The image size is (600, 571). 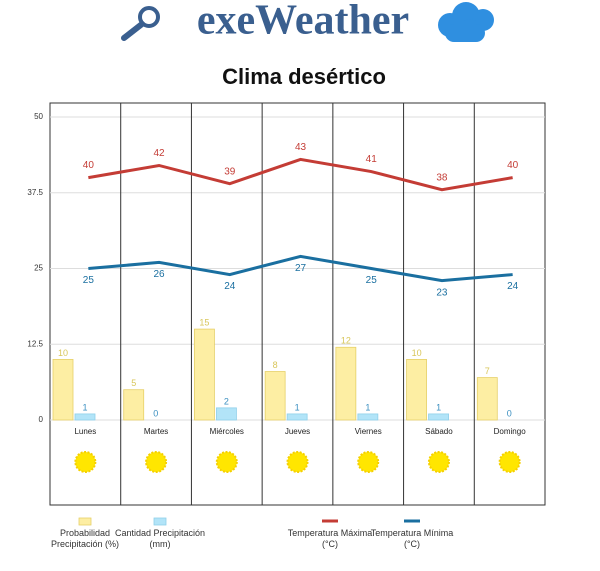 What do you see at coordinates (204, 322) in the screenshot?
I see `bar-label: 15` at bounding box center [204, 322].